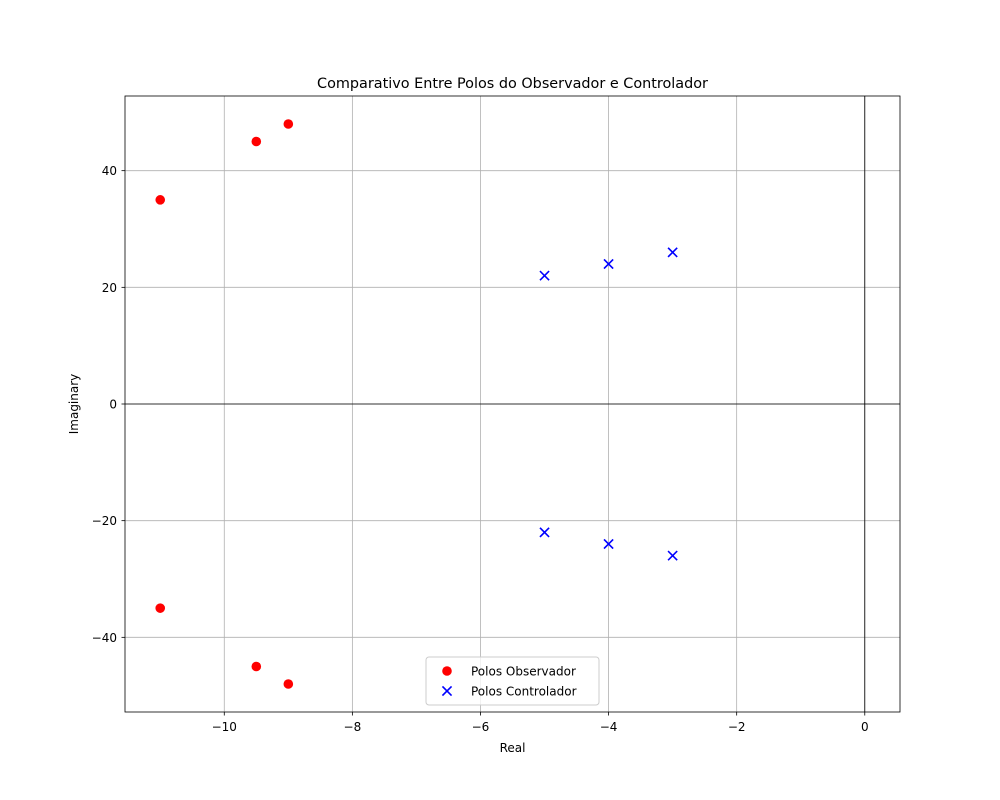 This screenshot has width=1000, height=800. Describe the element at coordinates (524, 692) in the screenshot. I see `legend-entry: Polos Controlador` at that location.